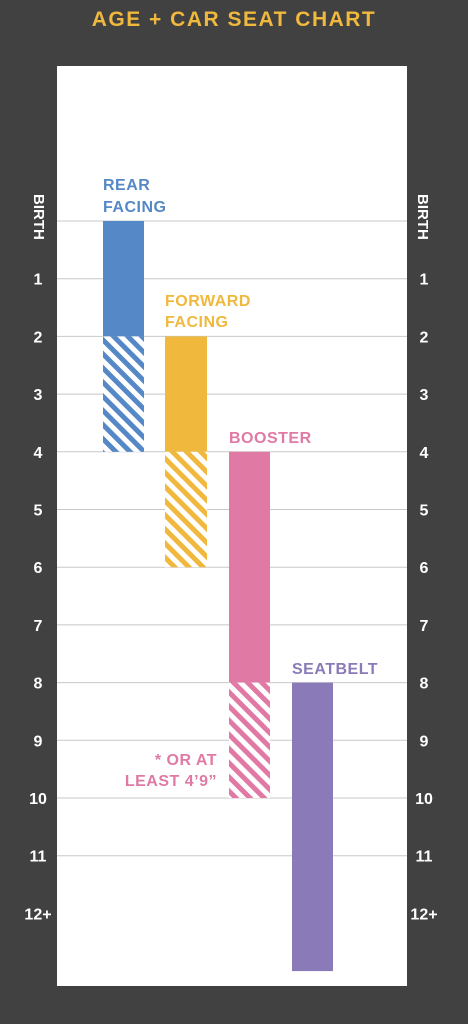 This screenshot has height=1024, width=468. Describe the element at coordinates (37, 914) in the screenshot. I see `y-tick-label-left: 12+` at that location.